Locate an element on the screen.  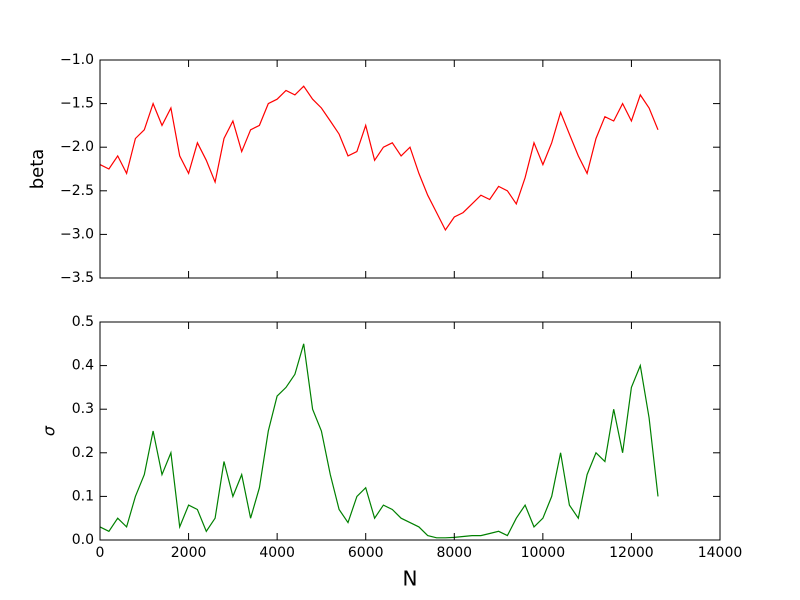
y-tick-label: 0.0 is located at coordinates (83, 540).